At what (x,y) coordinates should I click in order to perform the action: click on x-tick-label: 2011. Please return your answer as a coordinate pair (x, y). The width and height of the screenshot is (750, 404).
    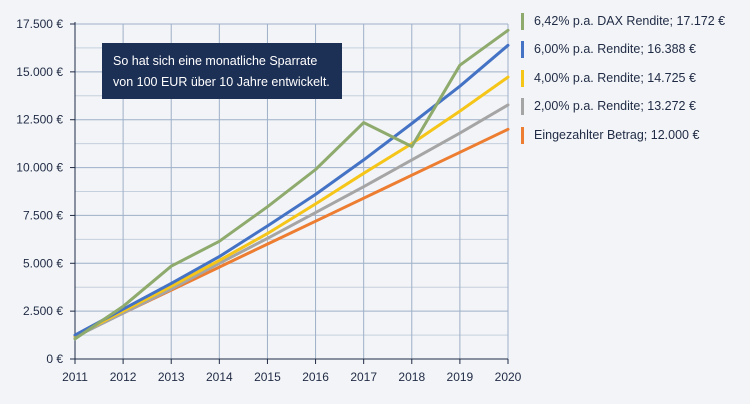
    Looking at the image, I should click on (75, 377).